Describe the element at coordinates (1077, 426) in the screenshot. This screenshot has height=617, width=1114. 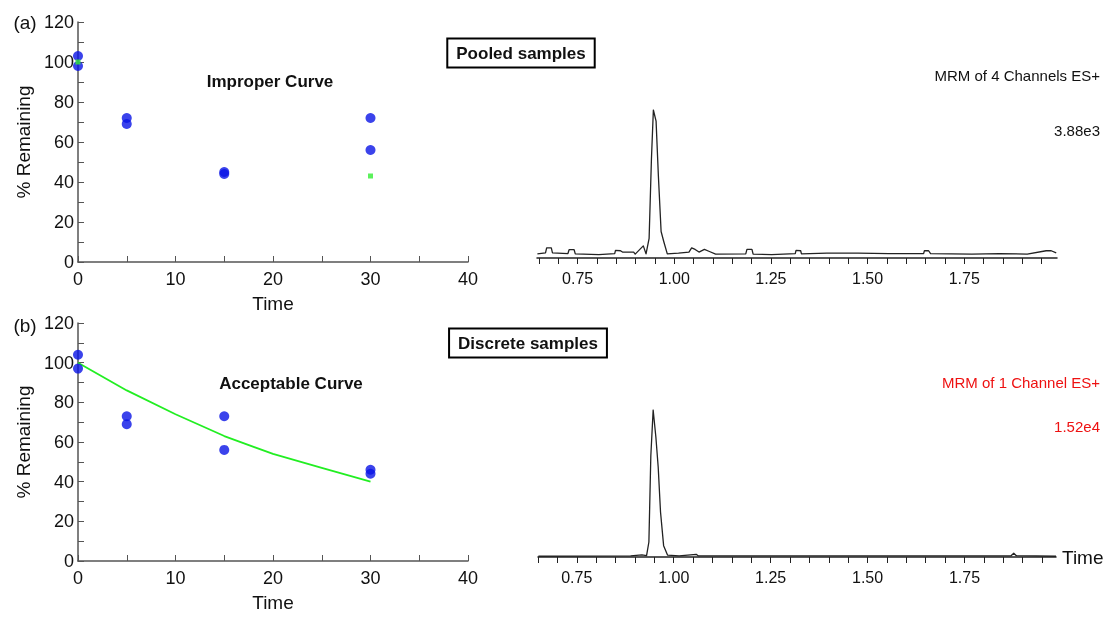
I see `annotation: 1.52e4` at that location.